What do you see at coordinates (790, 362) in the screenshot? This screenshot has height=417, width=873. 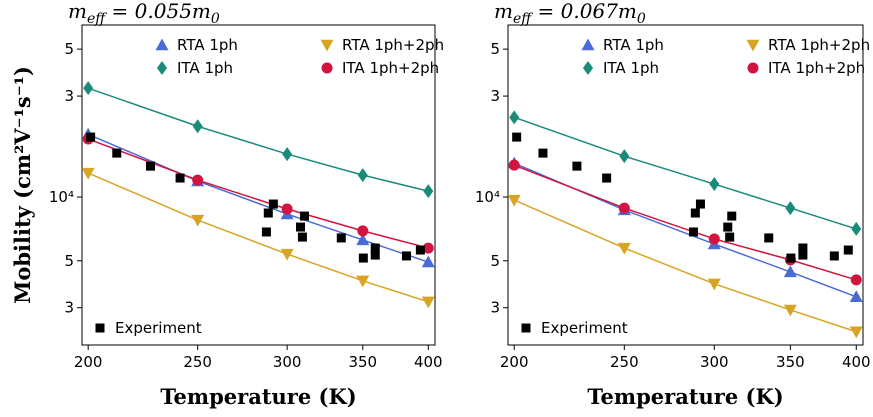 I see `x-tick-label: 350` at bounding box center [790, 362].